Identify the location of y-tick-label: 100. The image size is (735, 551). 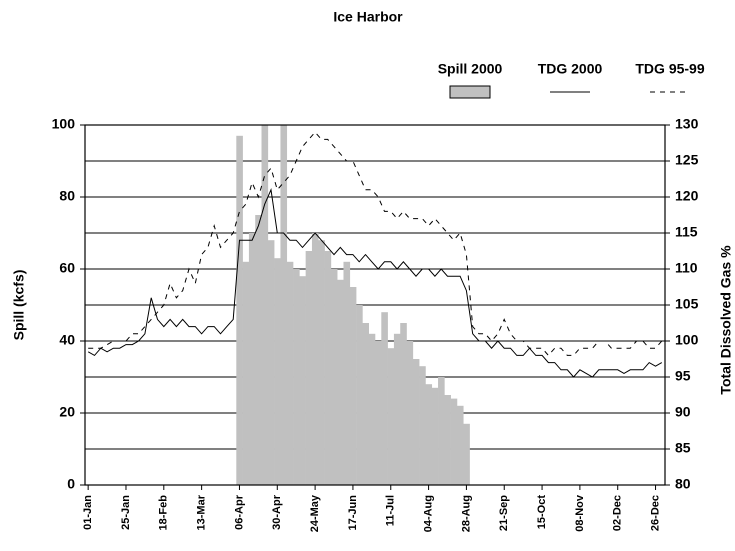
(64, 124).